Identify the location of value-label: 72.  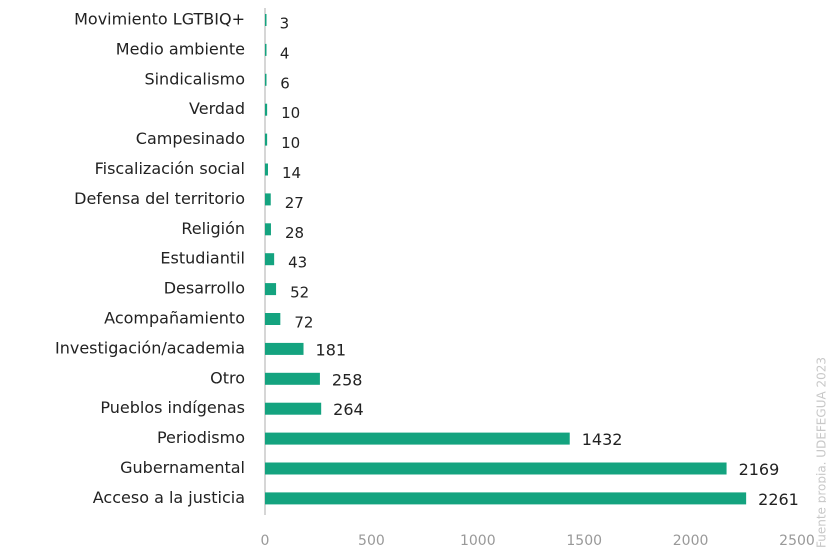
(303, 323).